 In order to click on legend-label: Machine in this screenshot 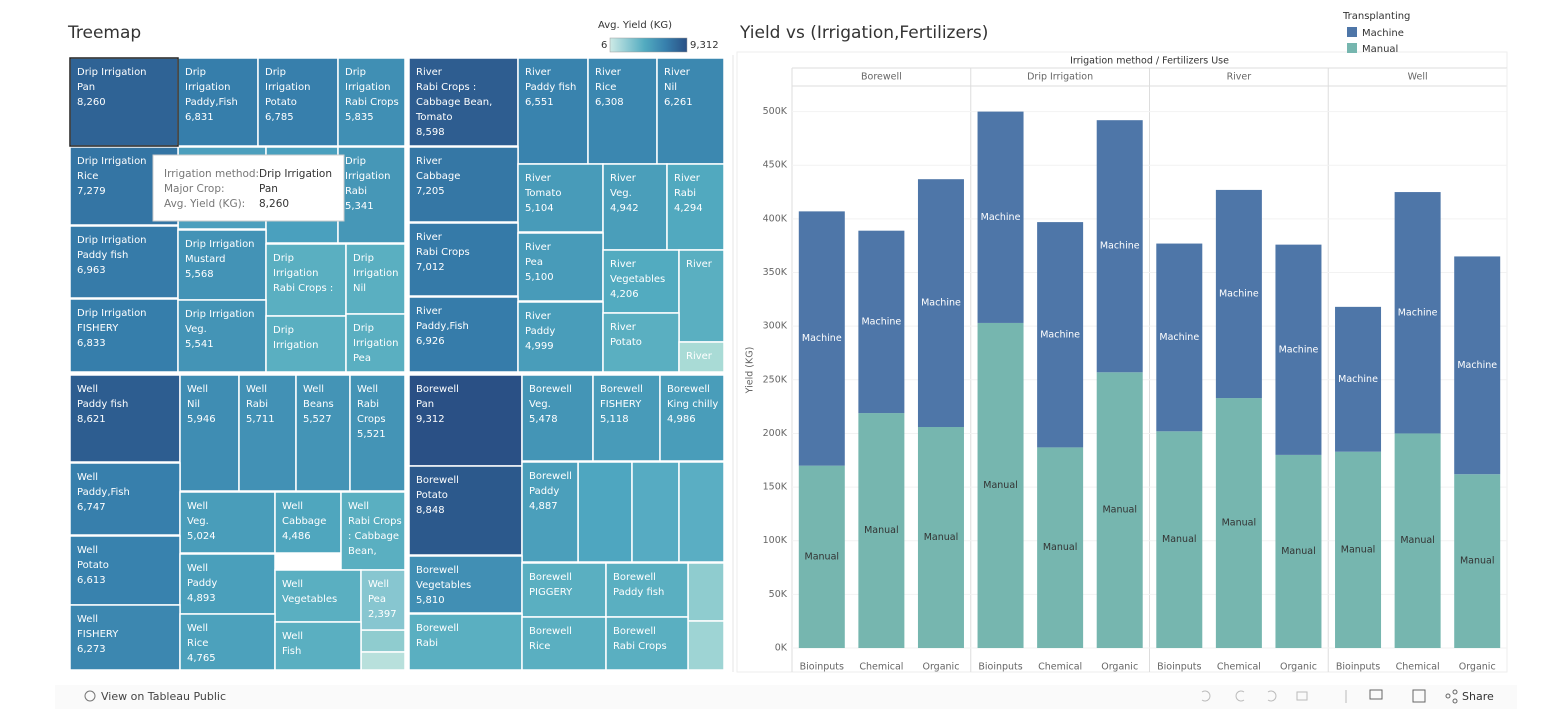, I will do `click(1383, 33)`.